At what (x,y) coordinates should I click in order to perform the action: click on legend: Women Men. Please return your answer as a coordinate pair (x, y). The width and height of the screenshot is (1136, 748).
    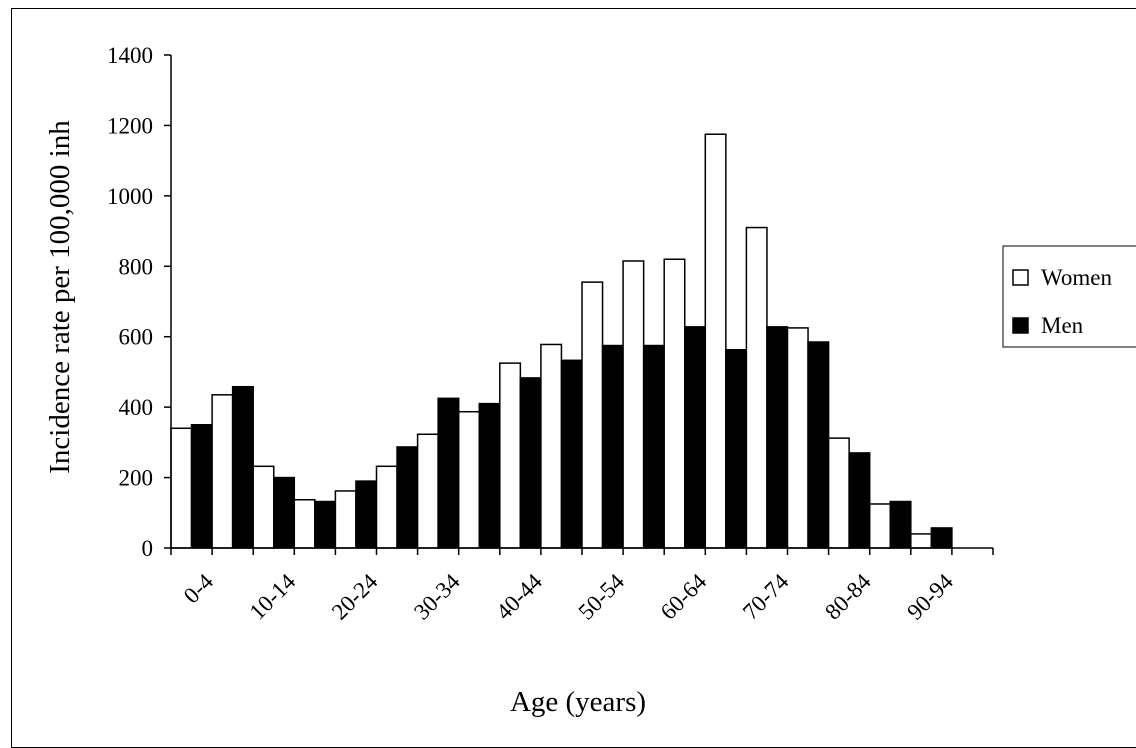
    Looking at the image, I should click on (1069, 296).